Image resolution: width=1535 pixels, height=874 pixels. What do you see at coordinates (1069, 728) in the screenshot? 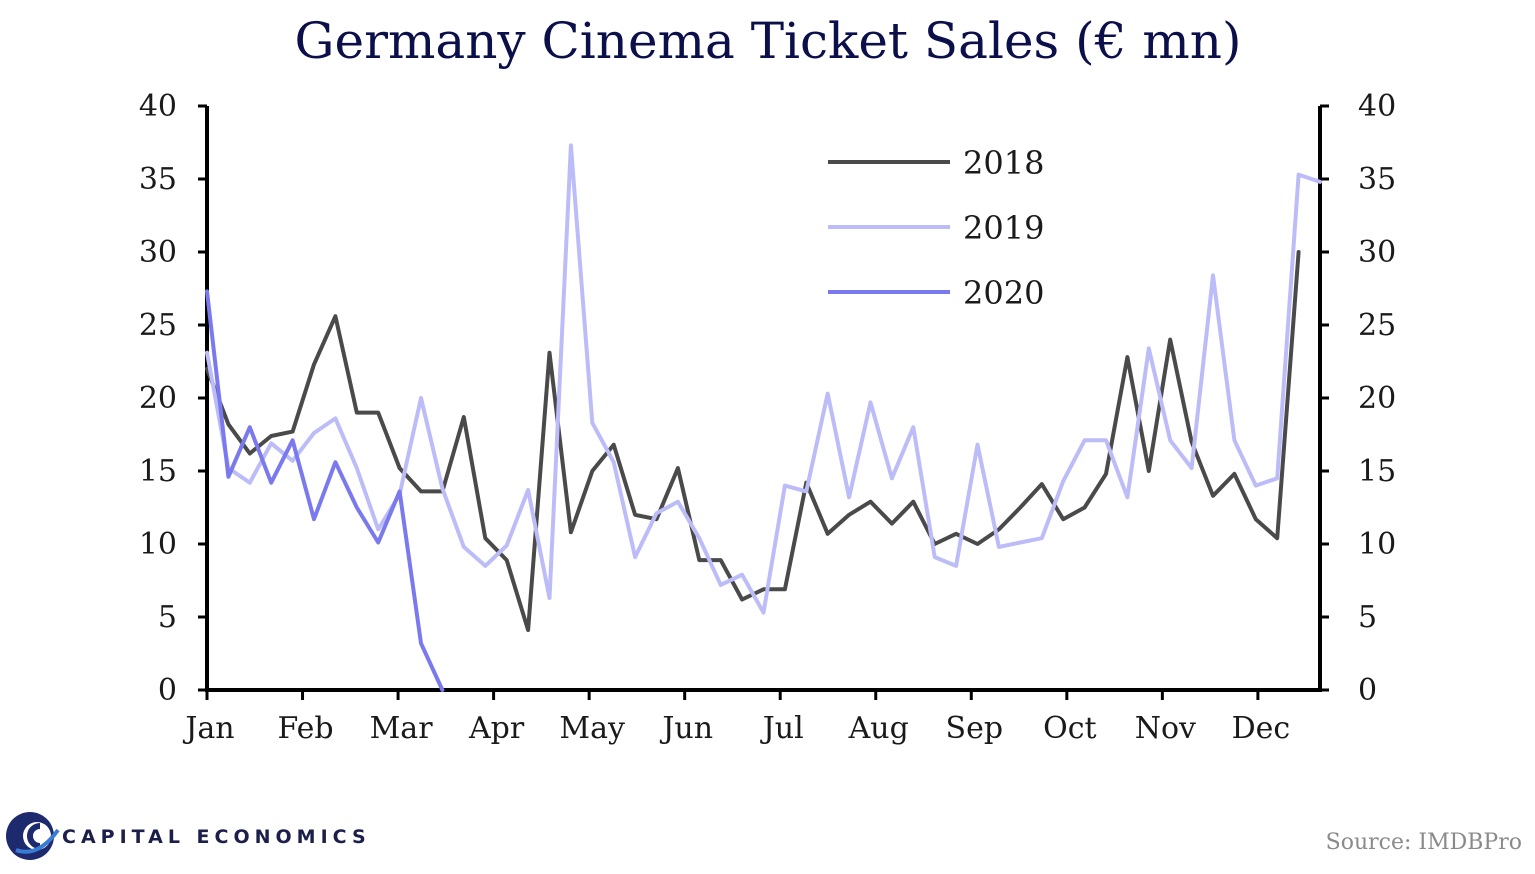
I see `x-tick-label-oct: Oct` at bounding box center [1069, 728].